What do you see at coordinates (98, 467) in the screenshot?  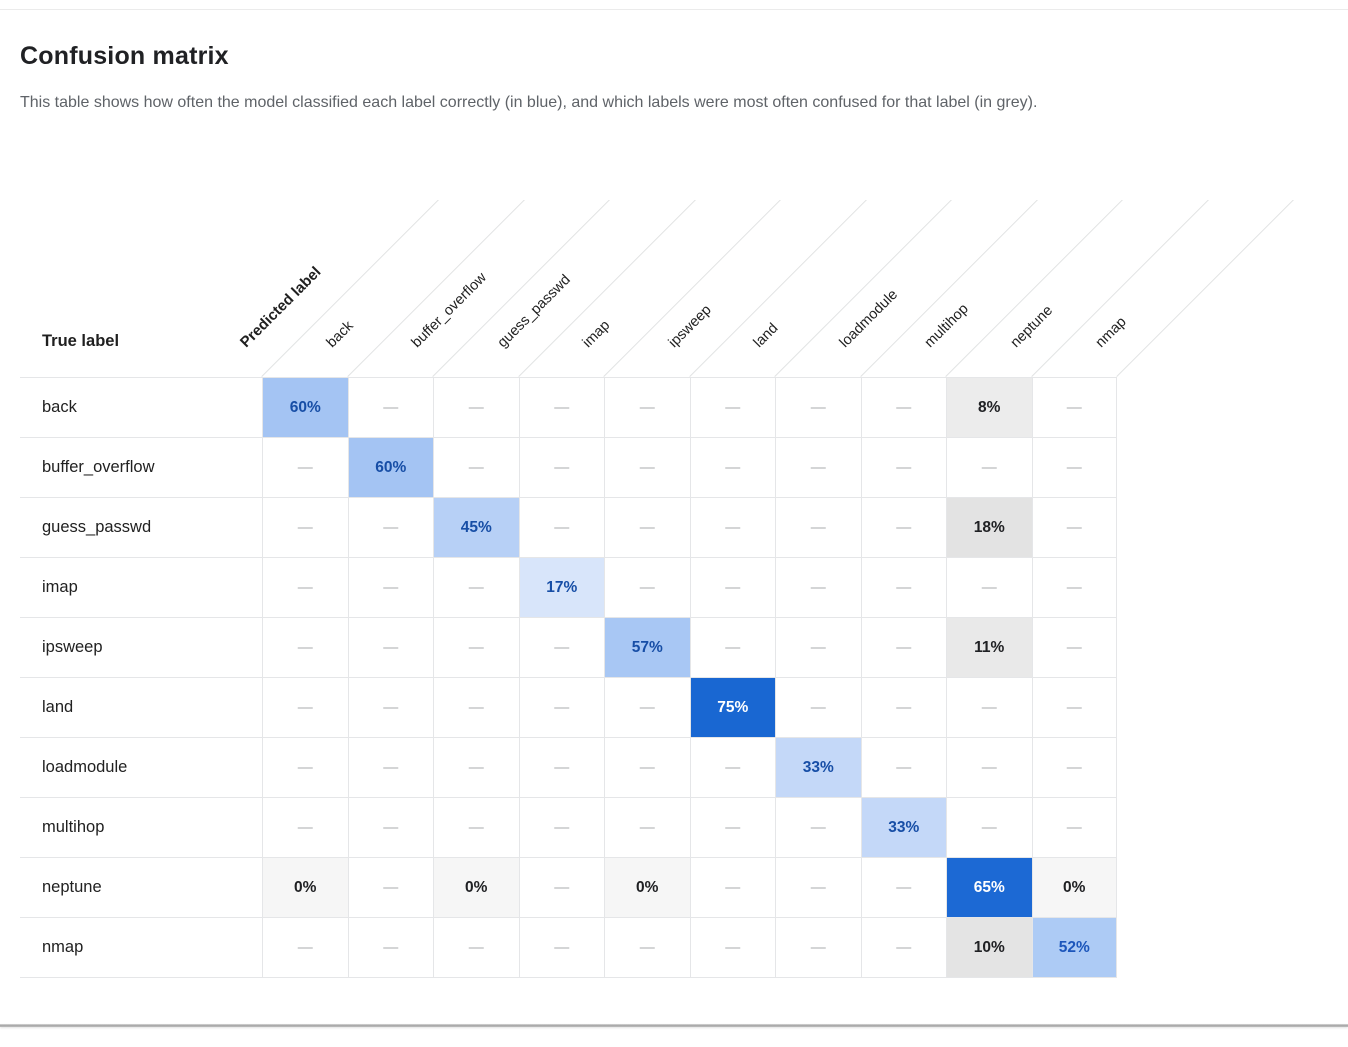 I see `row-label: buffer_overflow` at bounding box center [98, 467].